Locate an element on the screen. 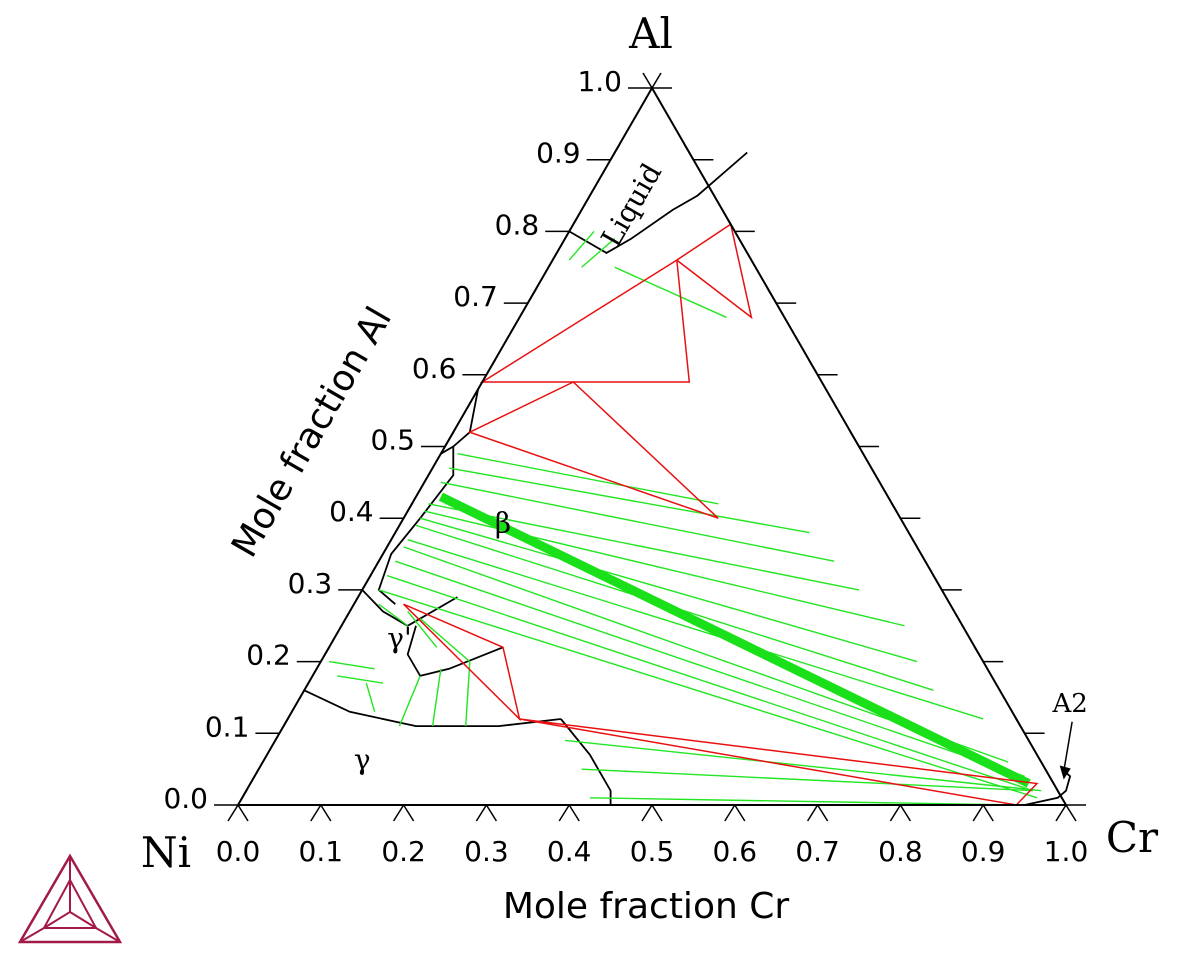 This screenshot has width=1192, height=969. left-tick-label: 1.0 is located at coordinates (599, 81).